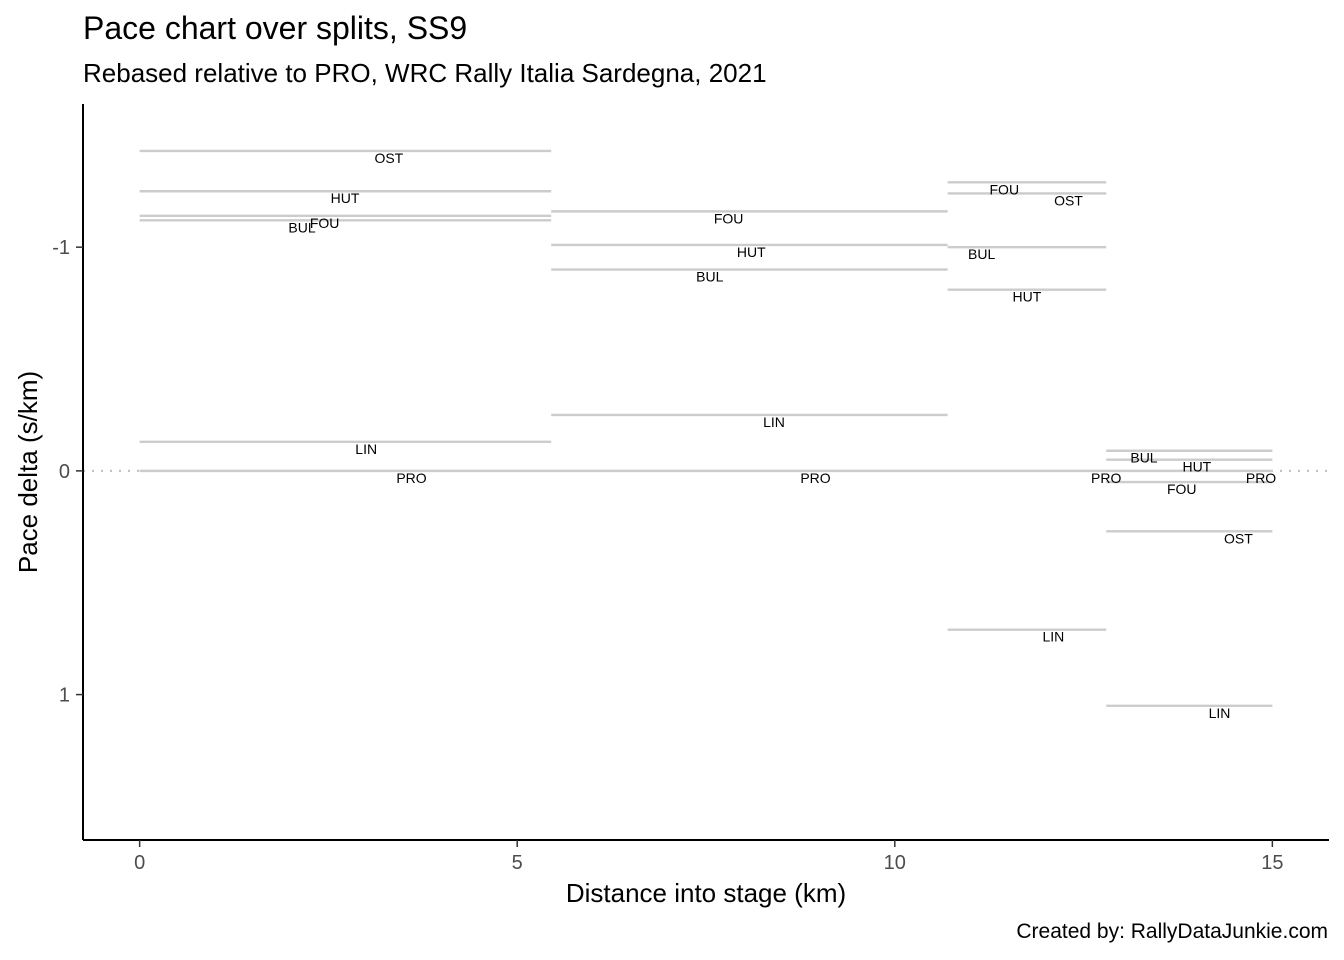  I want to click on y-tick-label: 0, so click(64, 472).